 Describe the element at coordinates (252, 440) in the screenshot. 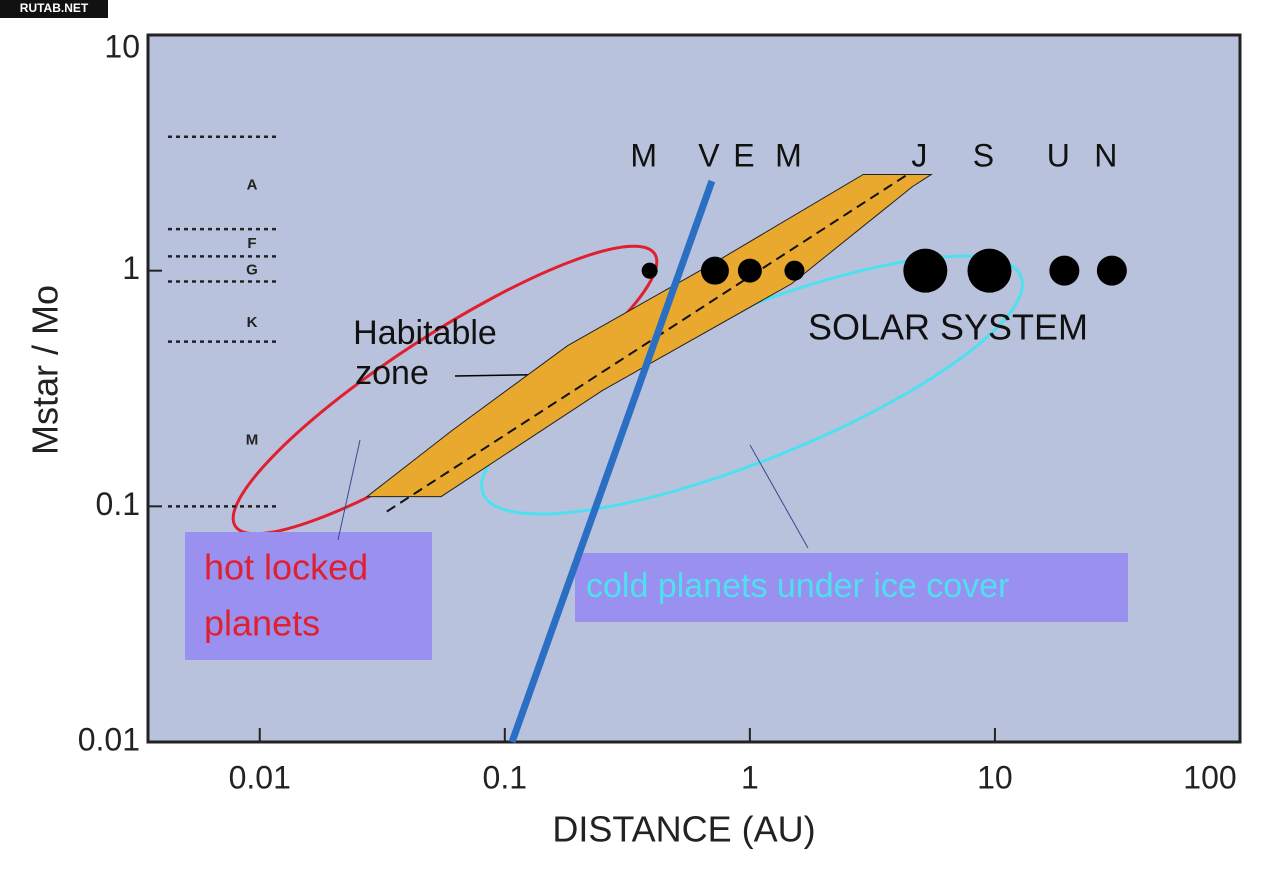

I see `star-class-label: M` at that location.